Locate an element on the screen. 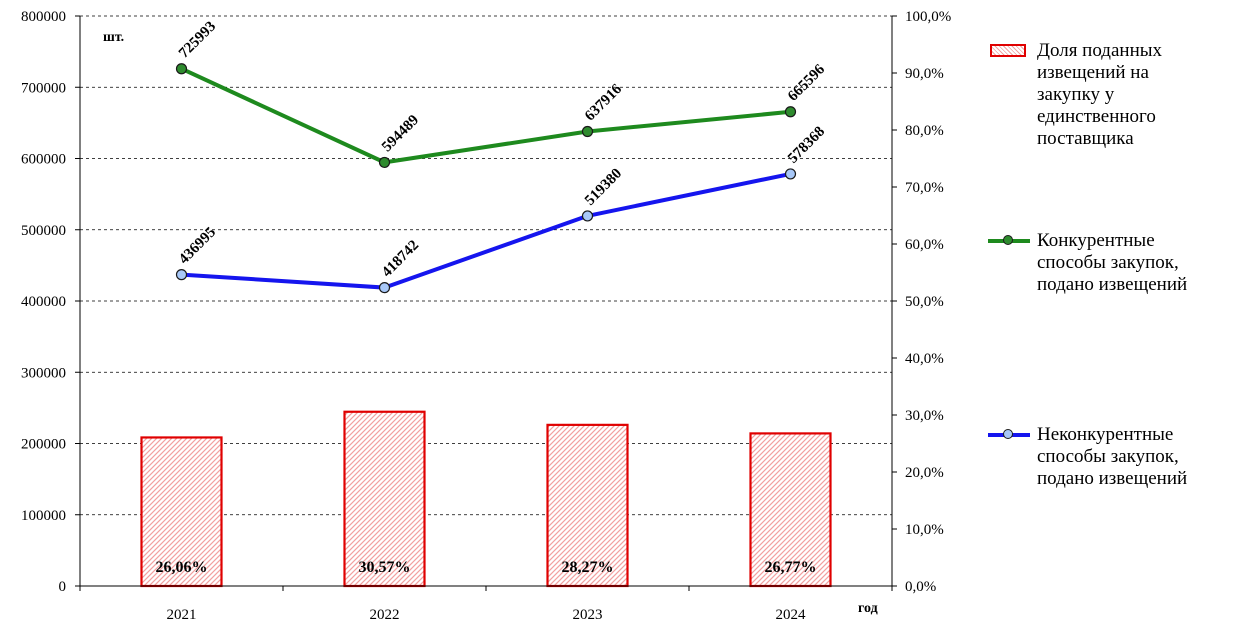  data-label: 725993 is located at coordinates (197, 39).